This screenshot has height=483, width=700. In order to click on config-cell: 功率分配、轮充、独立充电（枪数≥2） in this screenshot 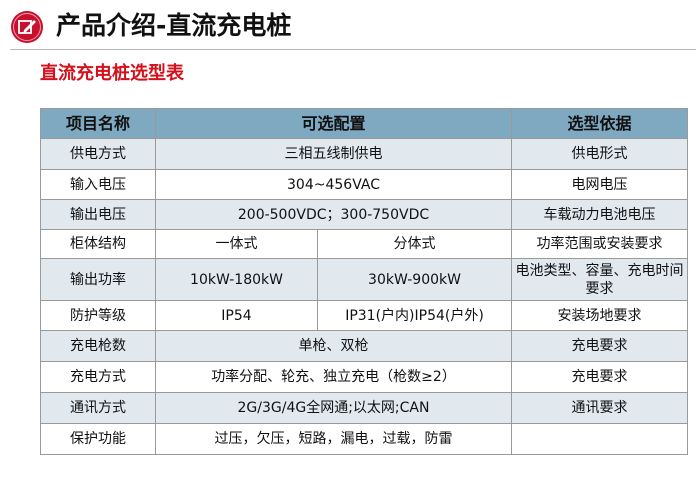, I will do `click(333, 377)`.